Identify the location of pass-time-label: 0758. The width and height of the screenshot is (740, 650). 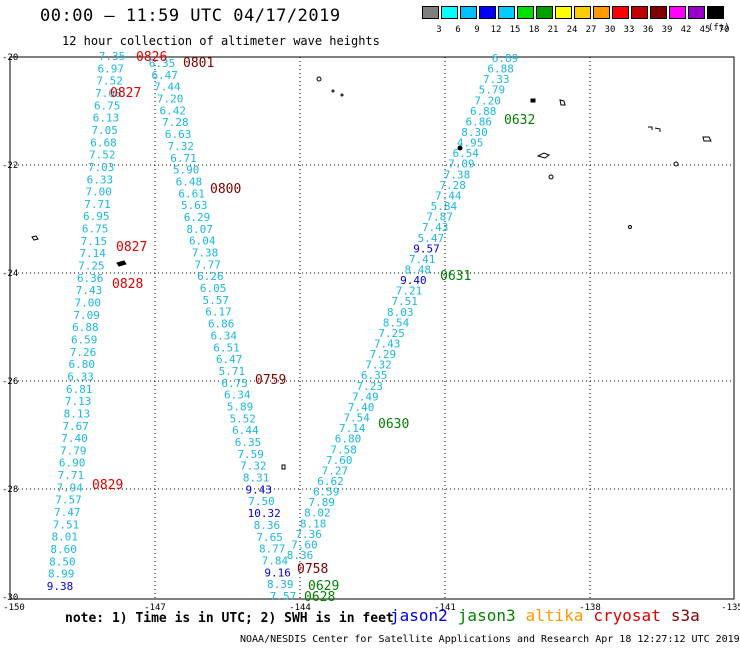
(312, 569).